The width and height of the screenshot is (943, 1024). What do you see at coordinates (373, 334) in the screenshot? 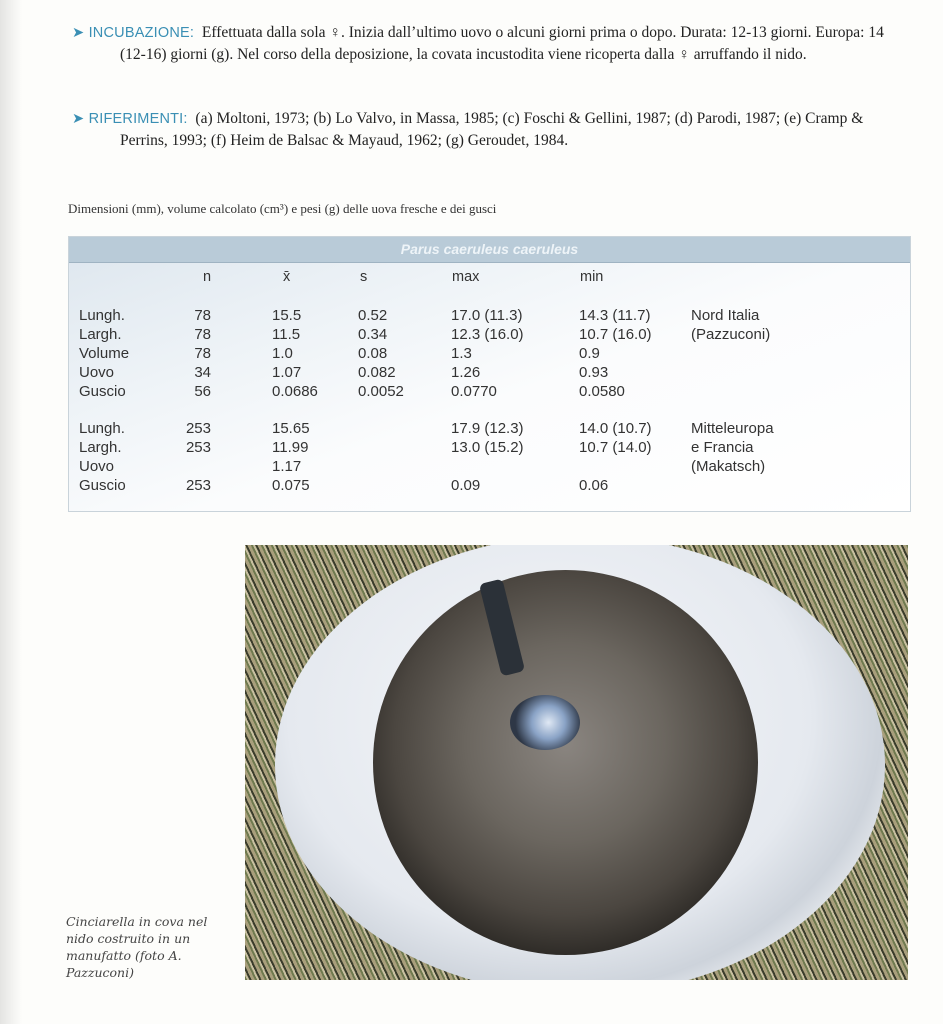
I see `table-cell: 0.34` at bounding box center [373, 334].